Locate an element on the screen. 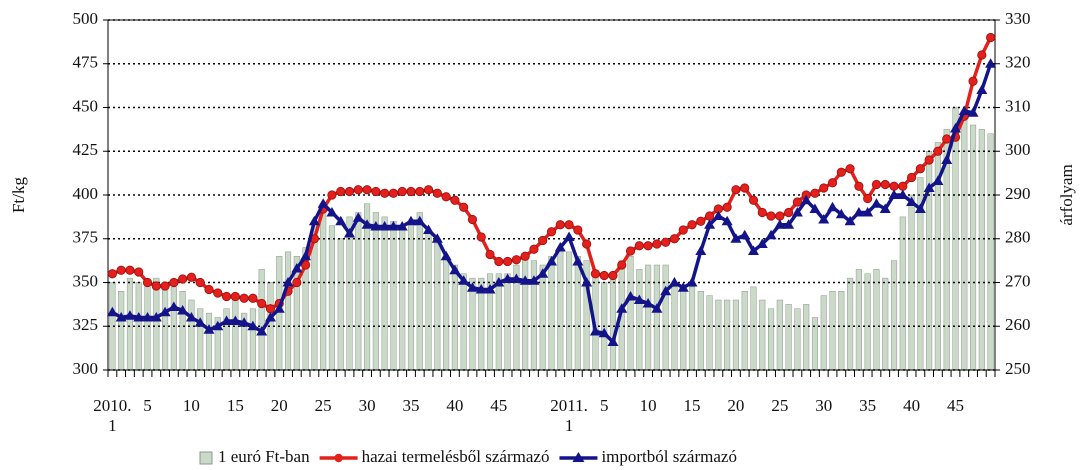  y2-tick-label: 260 is located at coordinates (1018, 324).